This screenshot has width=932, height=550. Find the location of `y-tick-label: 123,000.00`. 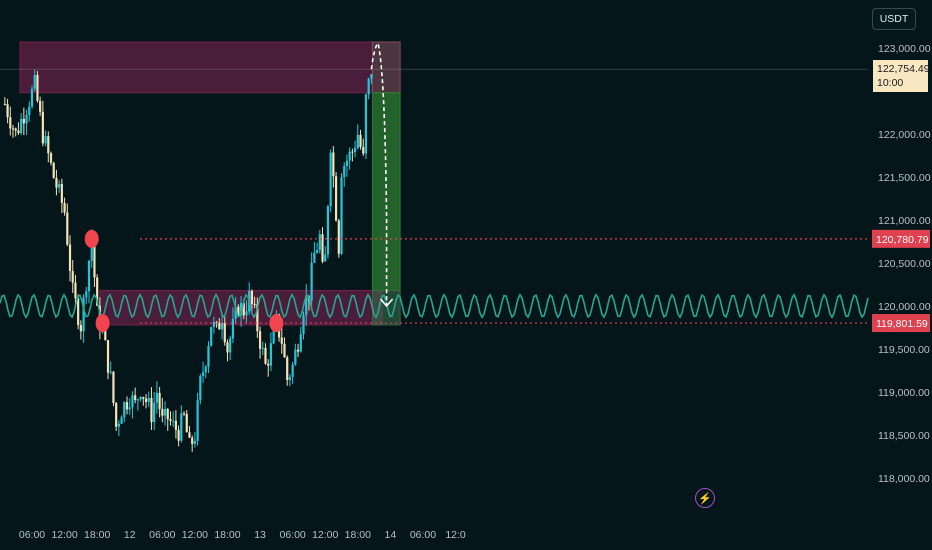

y-tick-label: 123,000.00 is located at coordinates (904, 49).